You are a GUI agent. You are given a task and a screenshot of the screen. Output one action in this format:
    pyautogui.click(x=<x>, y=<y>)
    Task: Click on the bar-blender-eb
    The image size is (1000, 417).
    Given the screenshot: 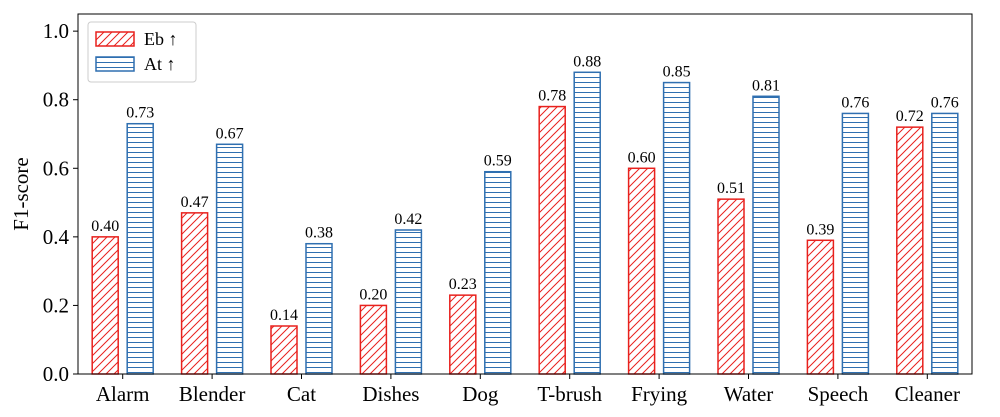 What is the action you would take?
    pyautogui.click(x=194, y=293)
    